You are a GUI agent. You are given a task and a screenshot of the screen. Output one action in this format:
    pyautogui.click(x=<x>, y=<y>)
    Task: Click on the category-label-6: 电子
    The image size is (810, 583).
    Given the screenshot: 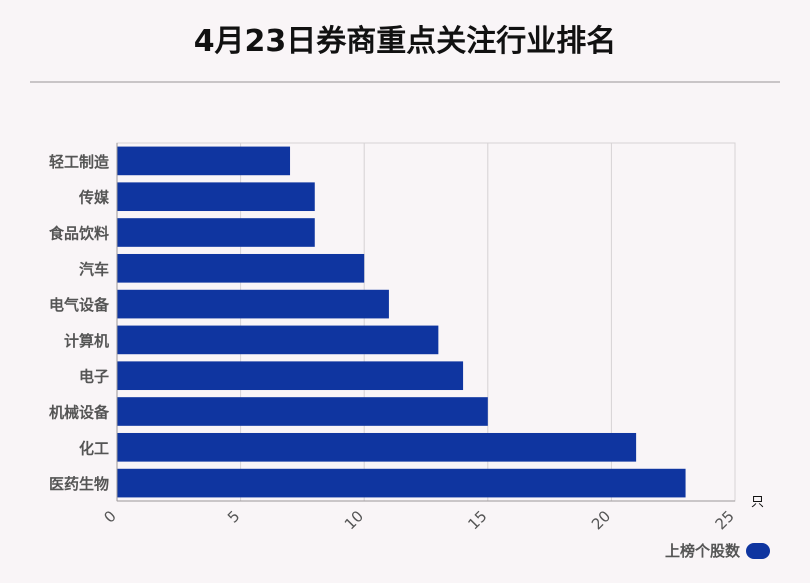 What is the action you would take?
    pyautogui.click(x=94, y=377)
    